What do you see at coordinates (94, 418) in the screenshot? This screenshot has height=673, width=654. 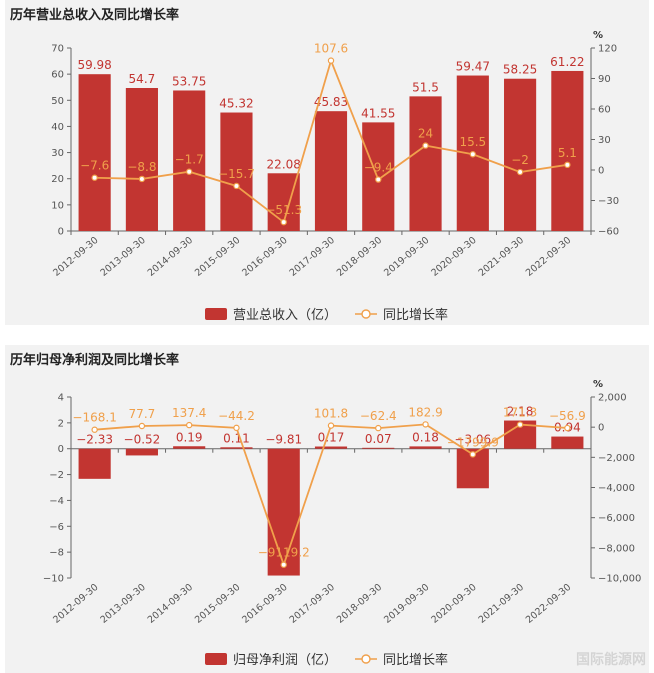 I see `line-data-label: −168.1` at bounding box center [94, 418].